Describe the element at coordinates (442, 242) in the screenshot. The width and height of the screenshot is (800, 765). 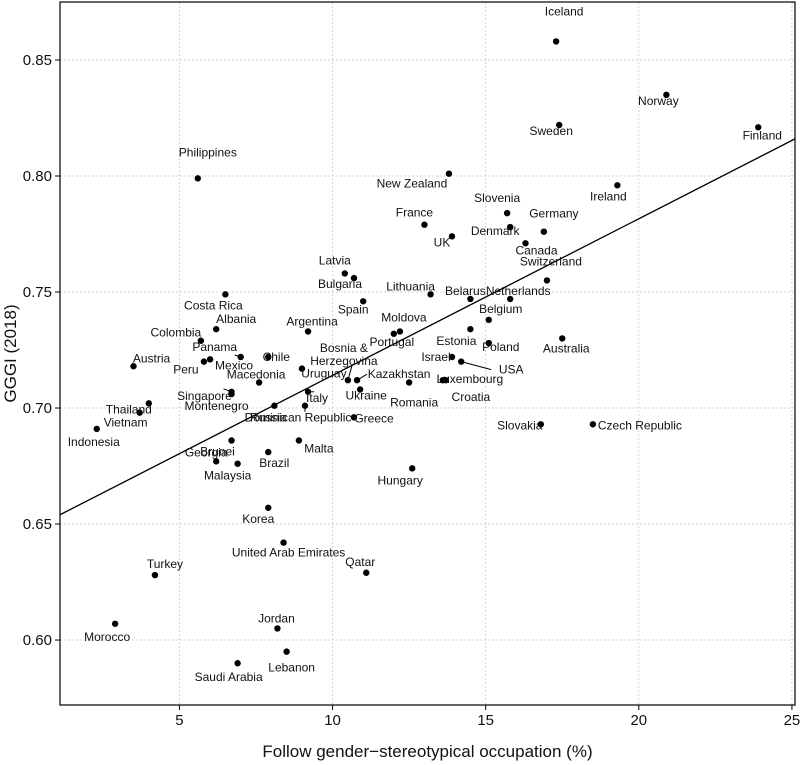
I see `point-label: UK` at that location.